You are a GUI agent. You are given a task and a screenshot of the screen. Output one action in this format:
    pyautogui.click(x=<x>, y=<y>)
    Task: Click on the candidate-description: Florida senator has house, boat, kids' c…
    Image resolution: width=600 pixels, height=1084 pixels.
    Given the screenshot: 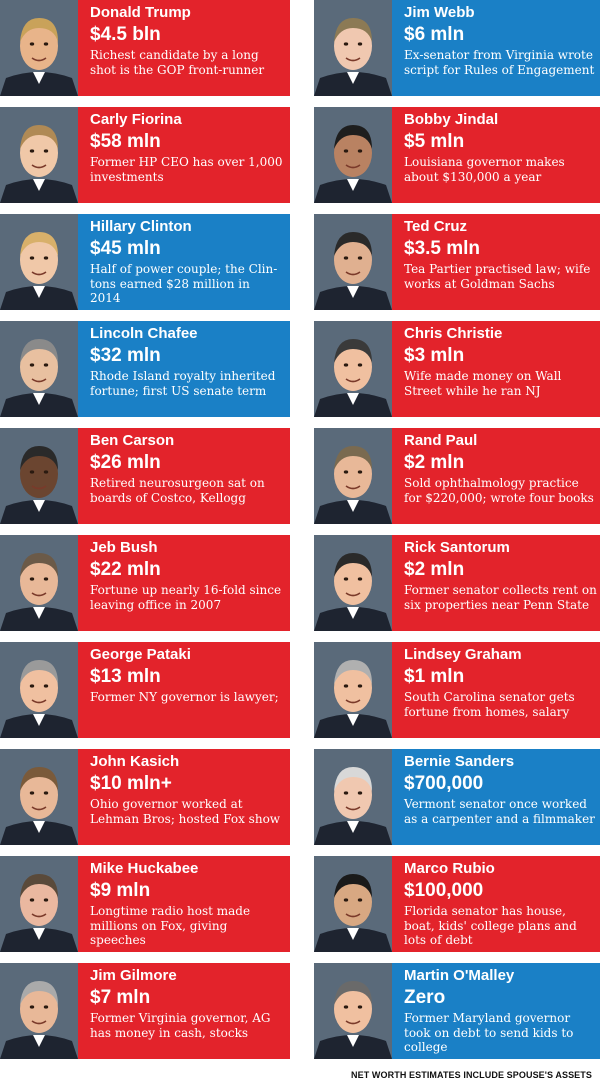 What is the action you would take?
    pyautogui.click(x=490, y=925)
    